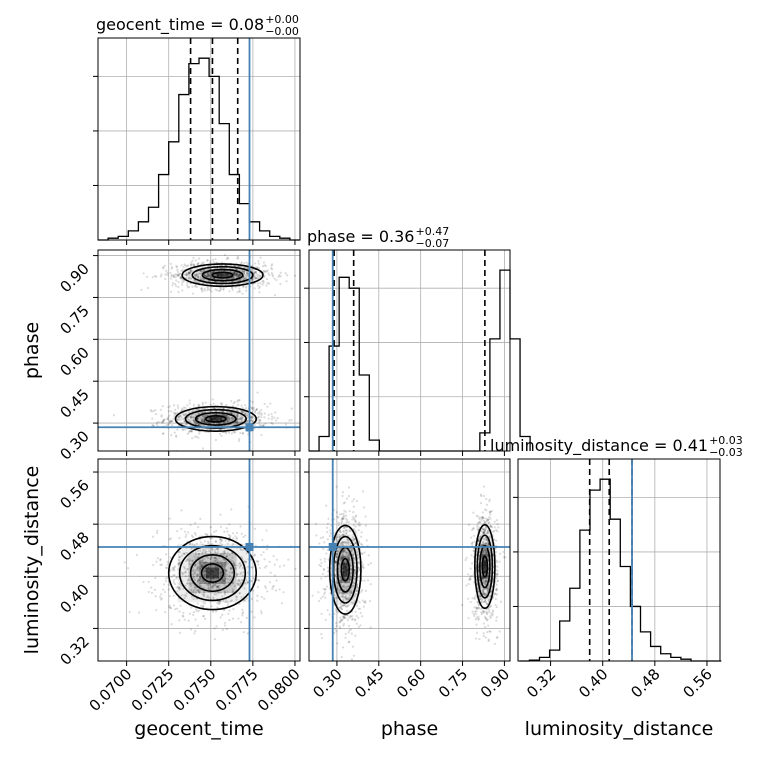 The width and height of the screenshot is (760, 760). I want to click on pair-panel-geocent_time-luminosity_distance, so click(199, 560).